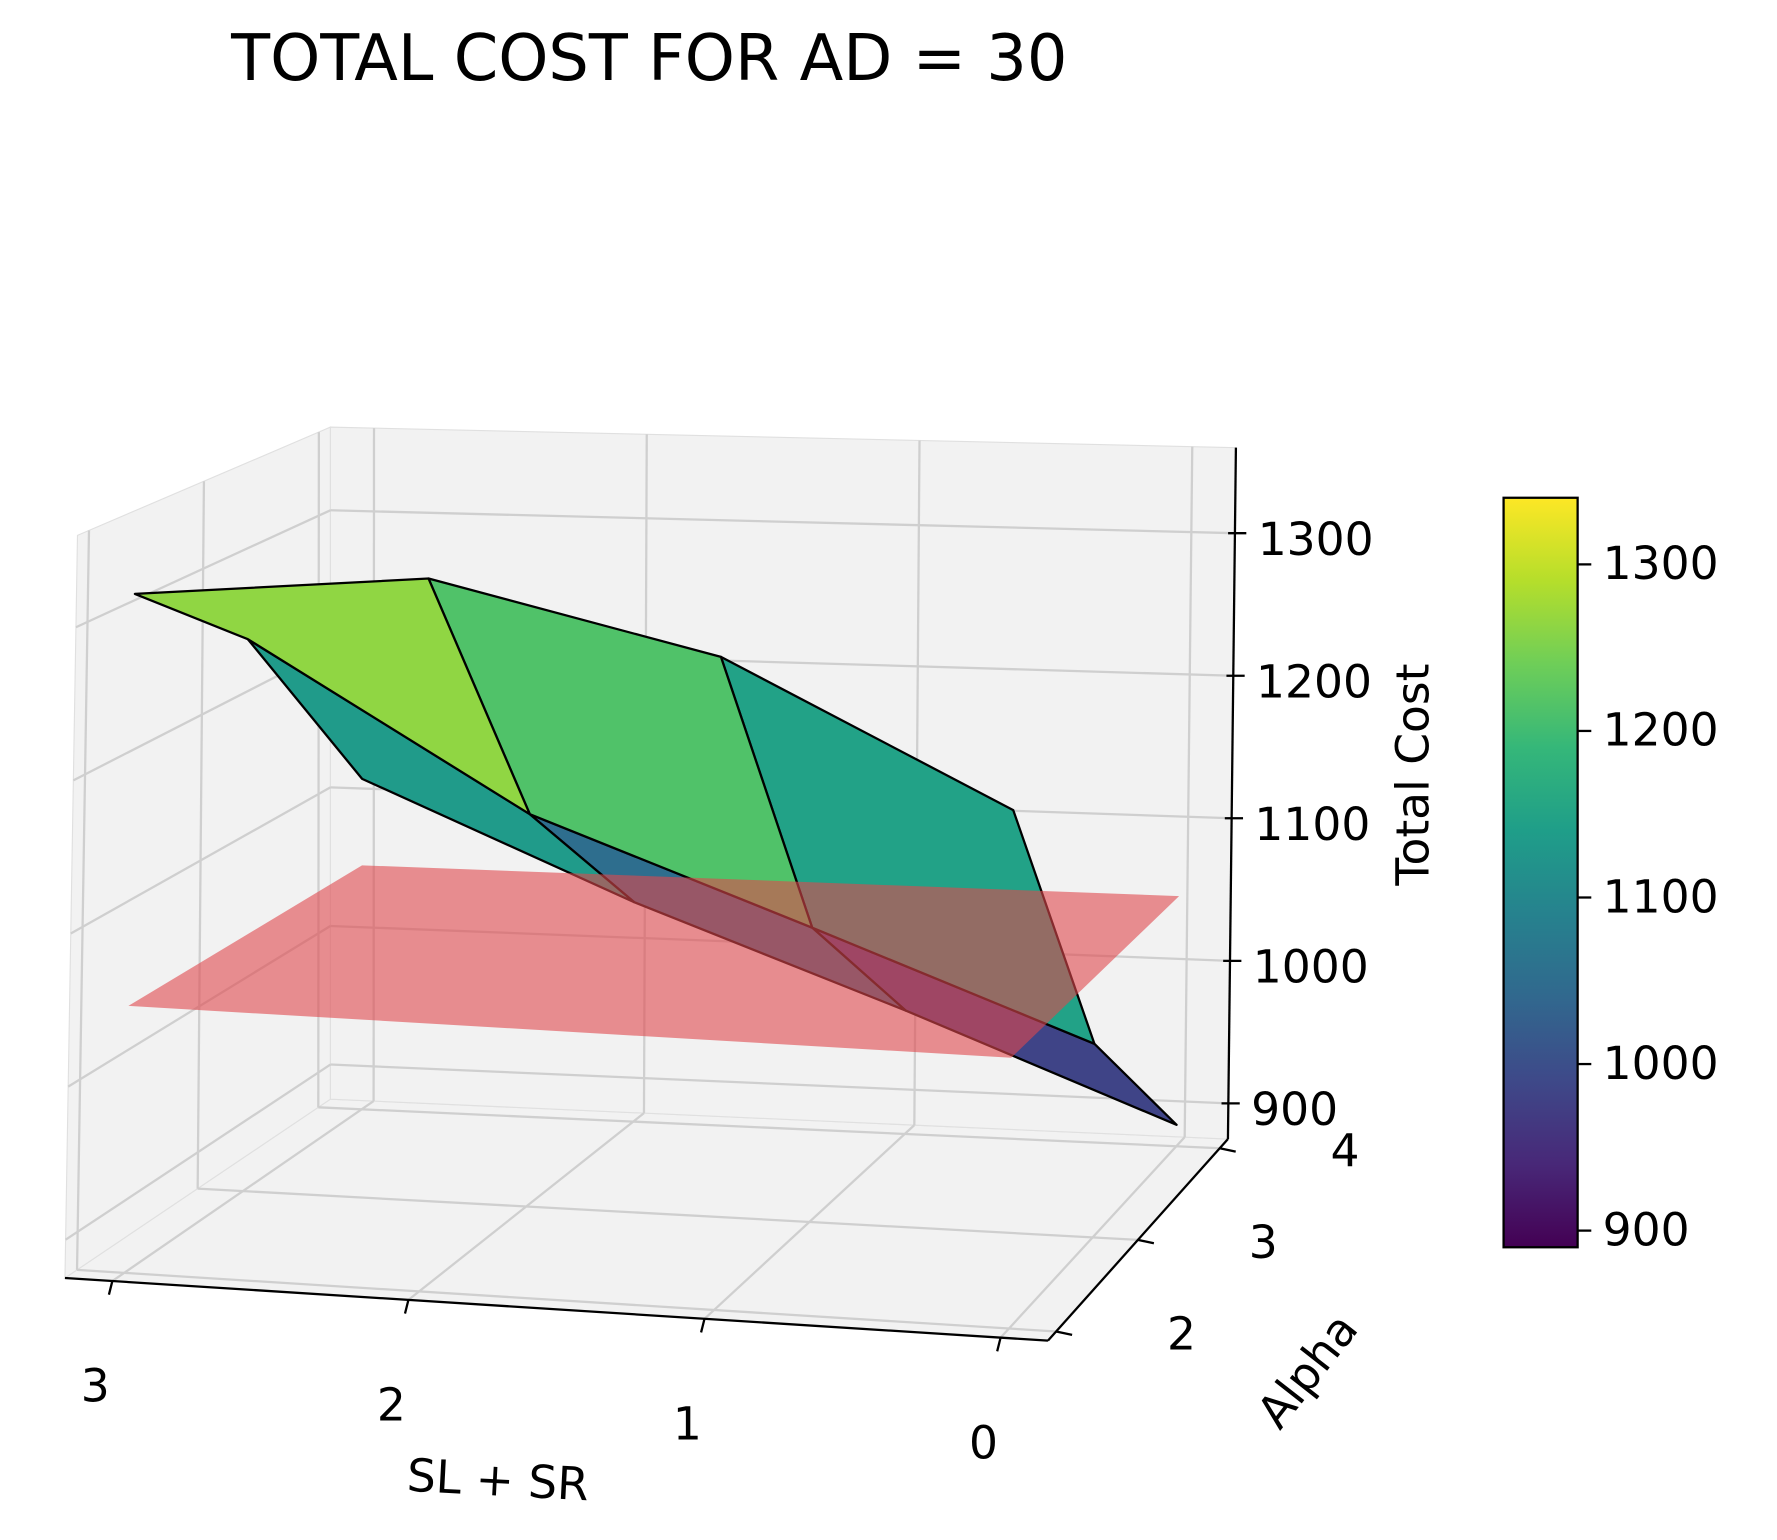 The width and height of the screenshot is (1777, 1540). What do you see at coordinates (1181, 1334) in the screenshot?
I see `y-tick-label: 2` at bounding box center [1181, 1334].